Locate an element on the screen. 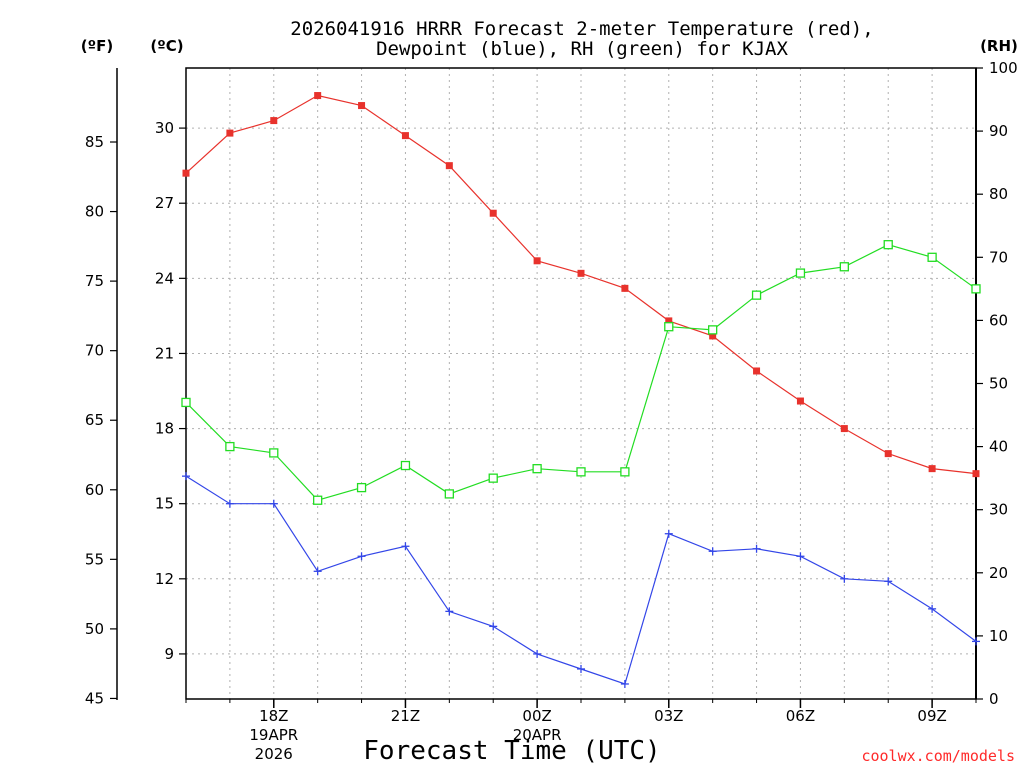 Image resolution: width=1024 pixels, height=768 pixels. fahrenheit-tick-label: 45 is located at coordinates (94, 698).